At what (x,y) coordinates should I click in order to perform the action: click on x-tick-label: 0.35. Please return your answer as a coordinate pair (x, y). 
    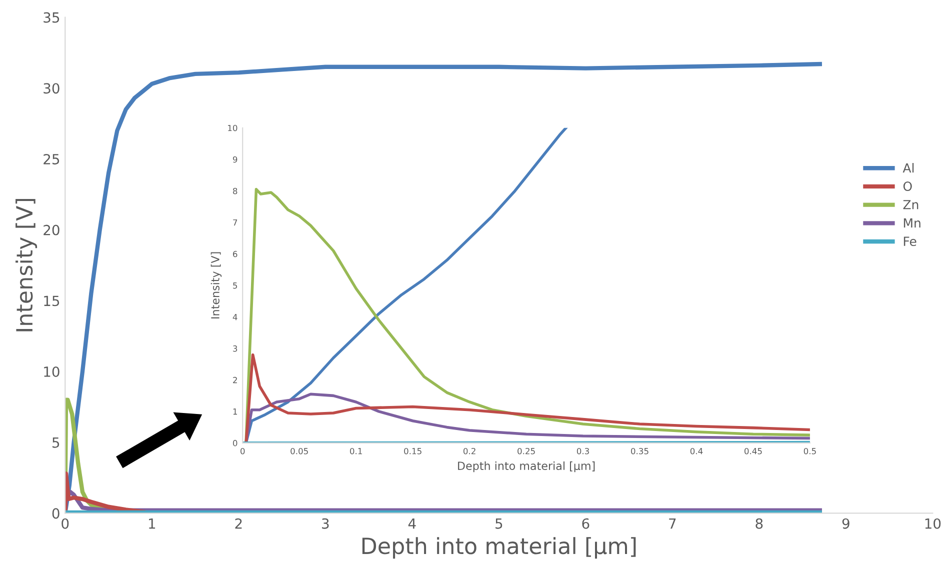
    Looking at the image, I should click on (639, 451).